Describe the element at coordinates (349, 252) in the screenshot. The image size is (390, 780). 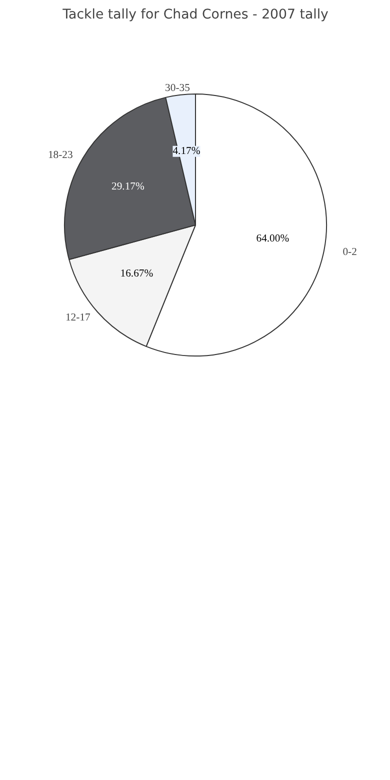
I see `slice-label: 0-2` at that location.